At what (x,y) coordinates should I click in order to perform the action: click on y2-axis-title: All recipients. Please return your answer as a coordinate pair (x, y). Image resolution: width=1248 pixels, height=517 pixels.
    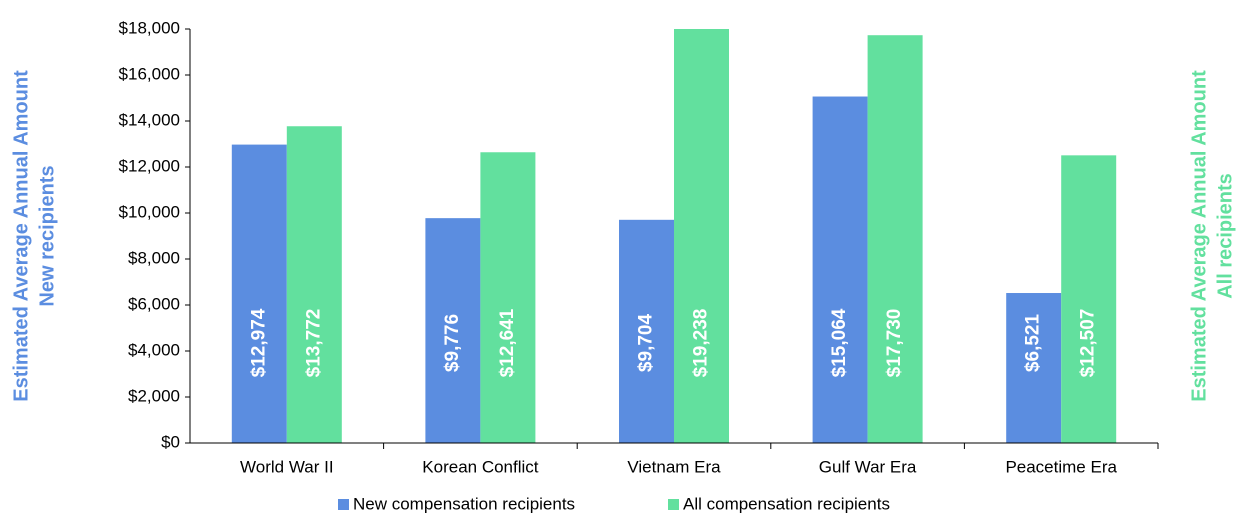
    Looking at the image, I should click on (1225, 236).